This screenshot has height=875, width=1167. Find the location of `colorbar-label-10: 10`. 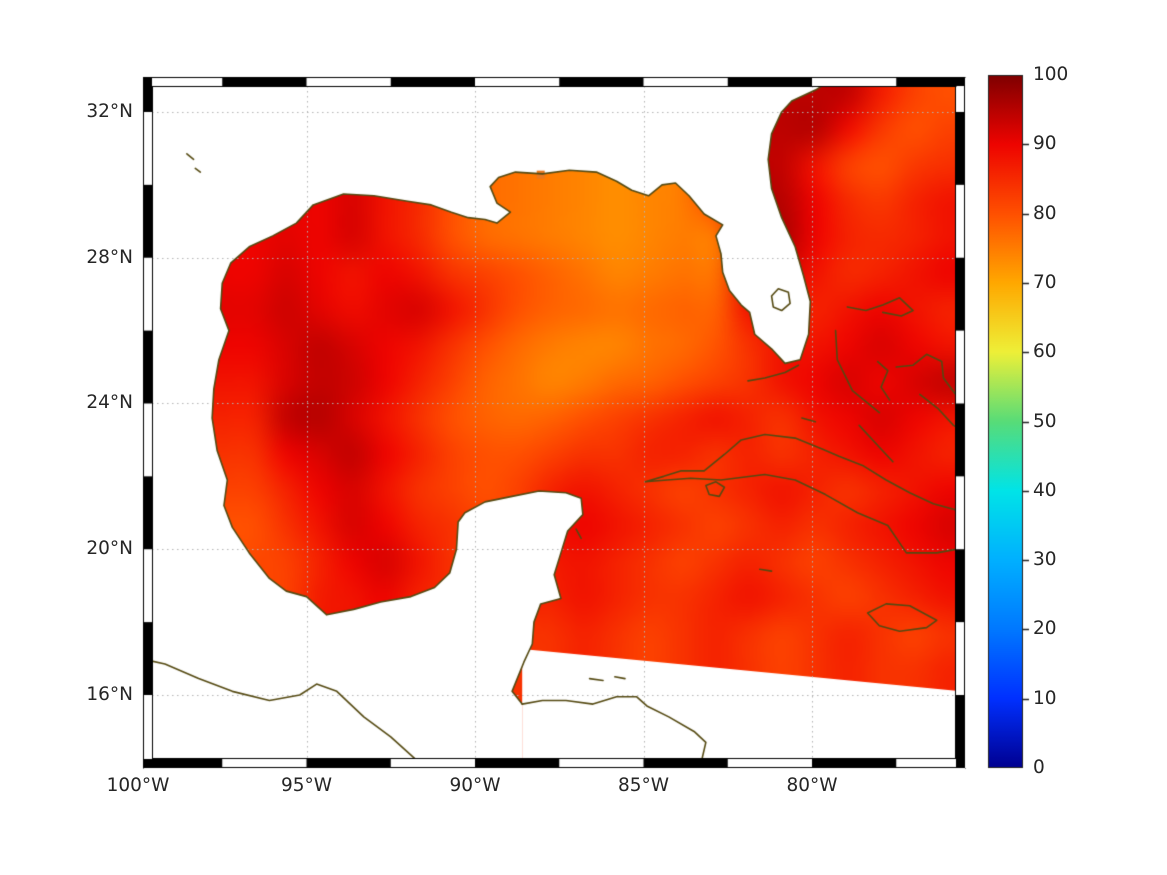

colorbar-label-10: 10 is located at coordinates (1045, 698).